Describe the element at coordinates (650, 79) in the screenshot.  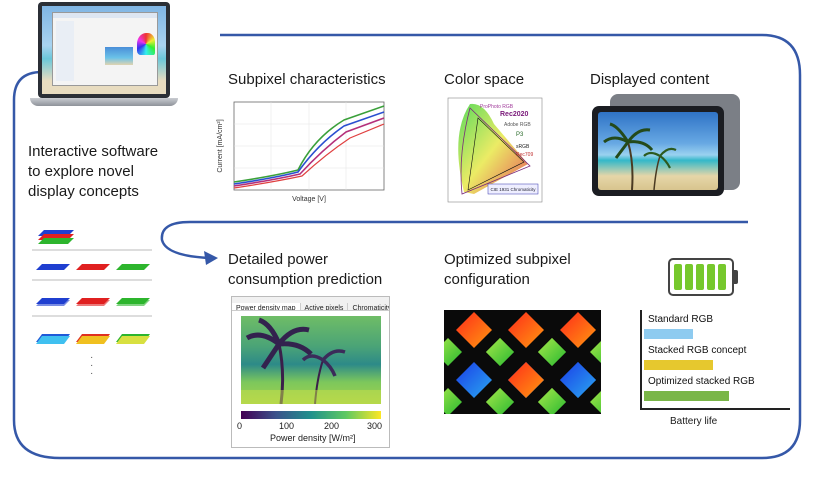
I see `heading-content: Displayed content` at that location.